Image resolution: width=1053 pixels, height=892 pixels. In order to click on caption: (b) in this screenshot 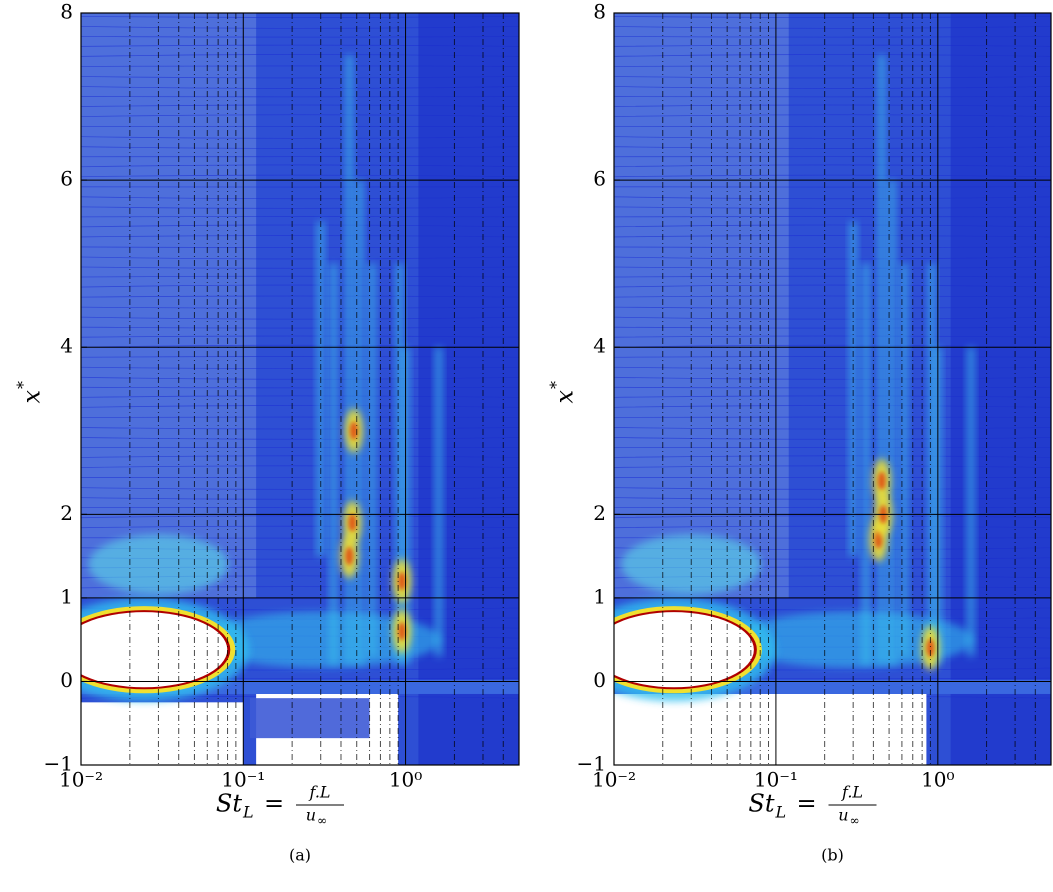, I will do `click(832, 855)`.